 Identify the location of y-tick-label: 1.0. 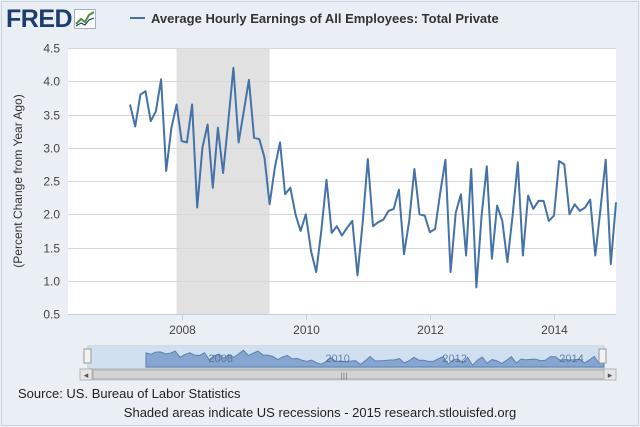
(51, 282).